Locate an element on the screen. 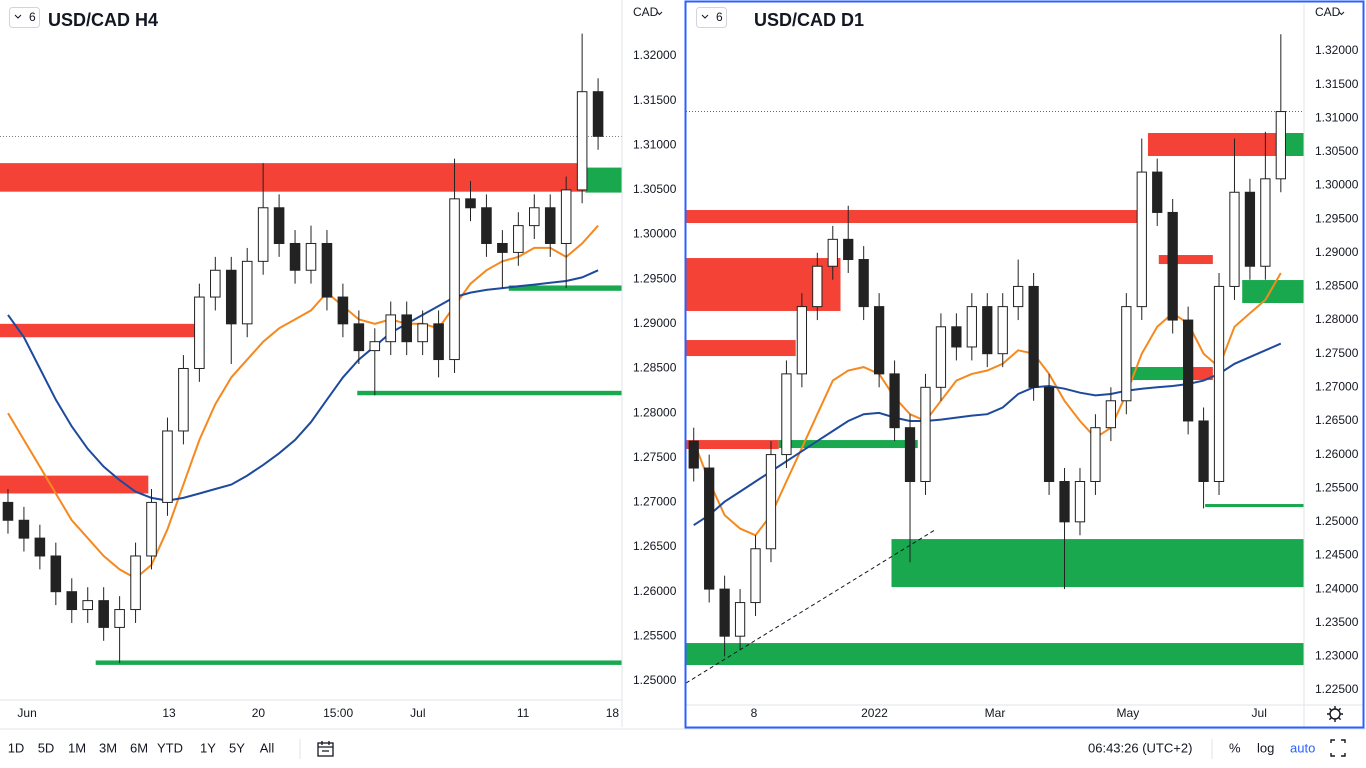 This screenshot has height=768, width=1366. calendar is located at coordinates (325, 749).